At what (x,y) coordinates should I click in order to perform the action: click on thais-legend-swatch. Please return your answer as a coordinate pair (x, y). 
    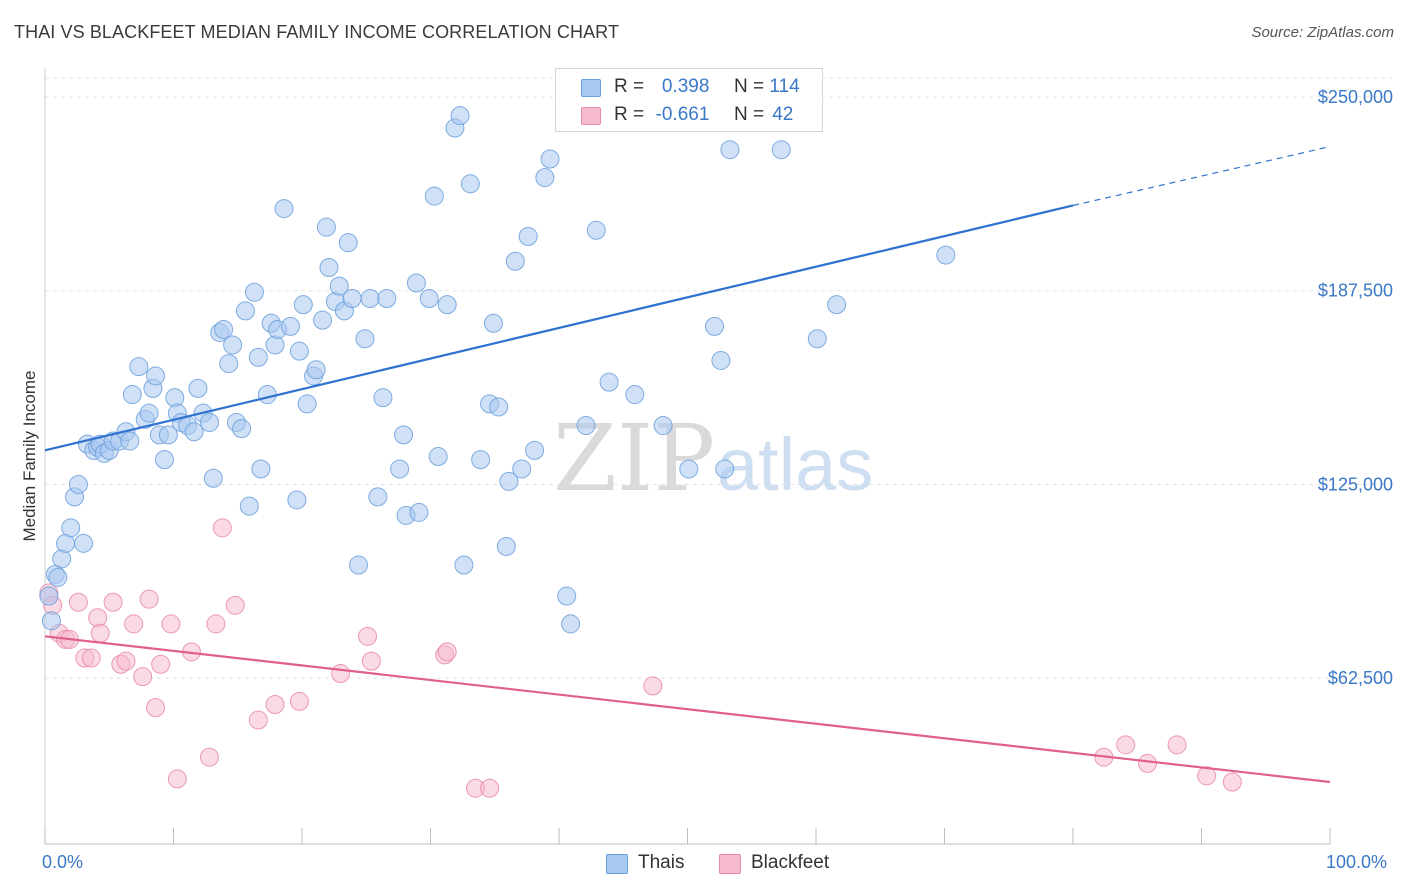
    Looking at the image, I should click on (617, 864).